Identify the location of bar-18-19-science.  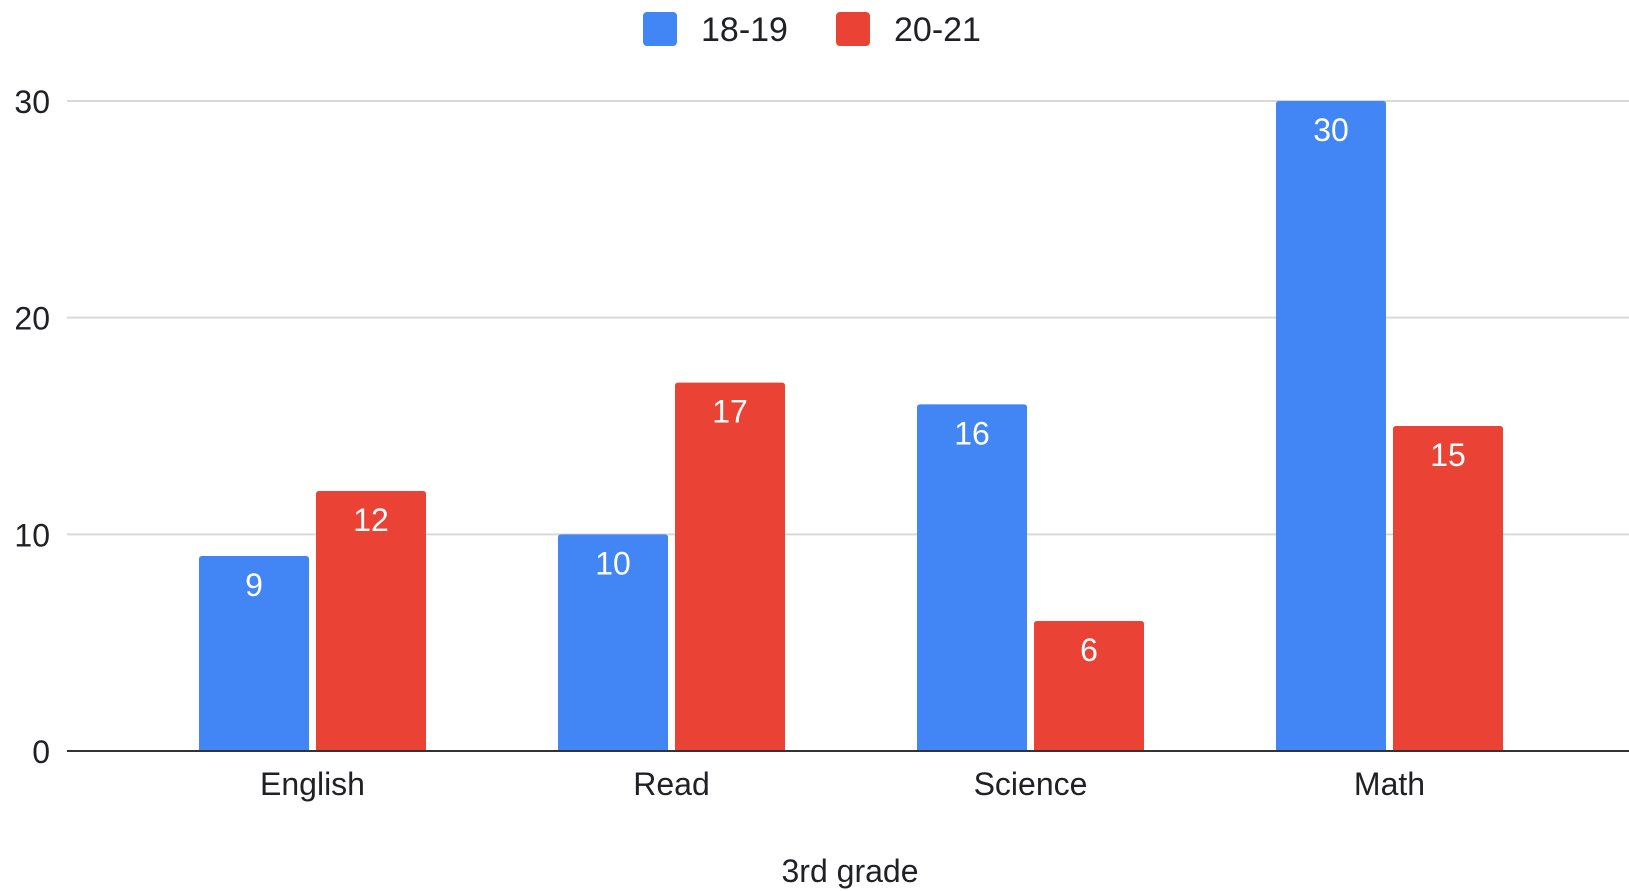
(972, 577).